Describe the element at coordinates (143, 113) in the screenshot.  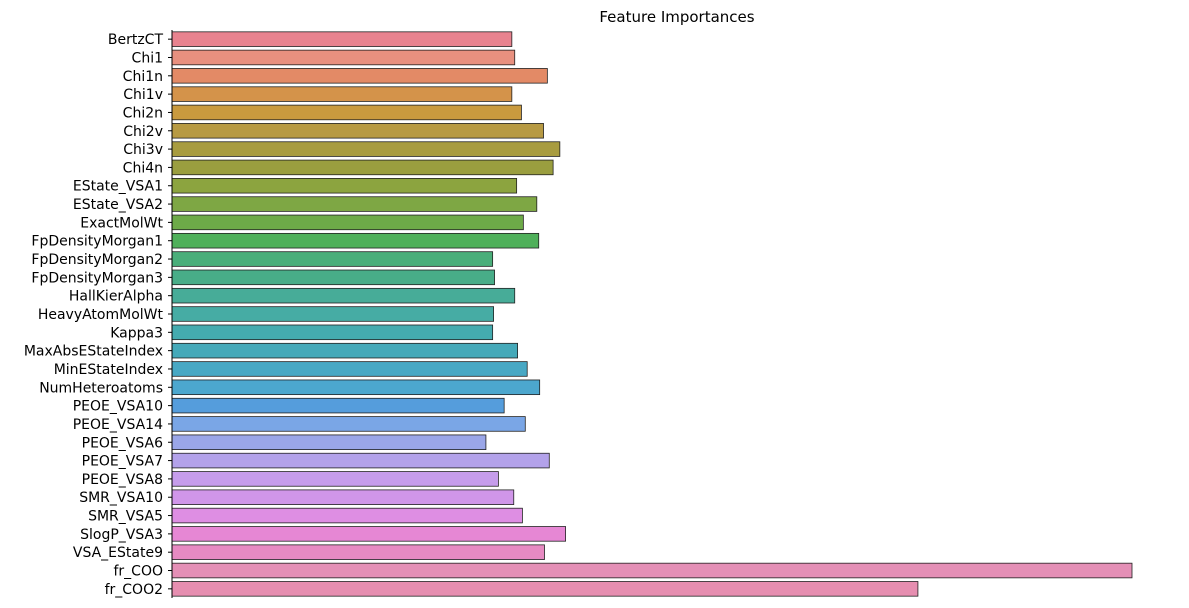
I see `y-tick-label: Chi2n` at that location.